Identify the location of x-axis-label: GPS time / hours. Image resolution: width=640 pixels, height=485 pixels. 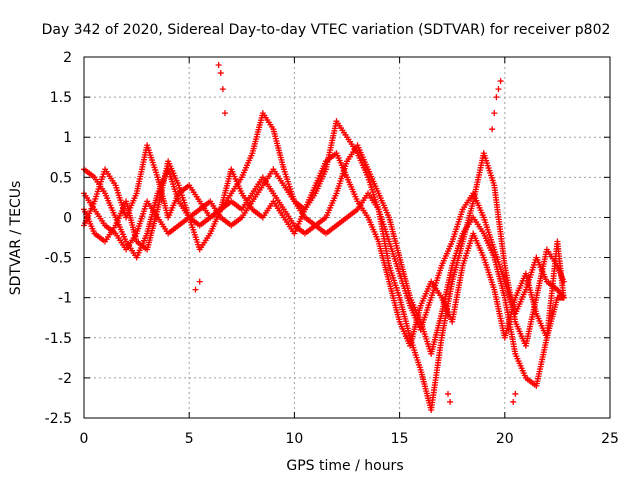
(344, 466).